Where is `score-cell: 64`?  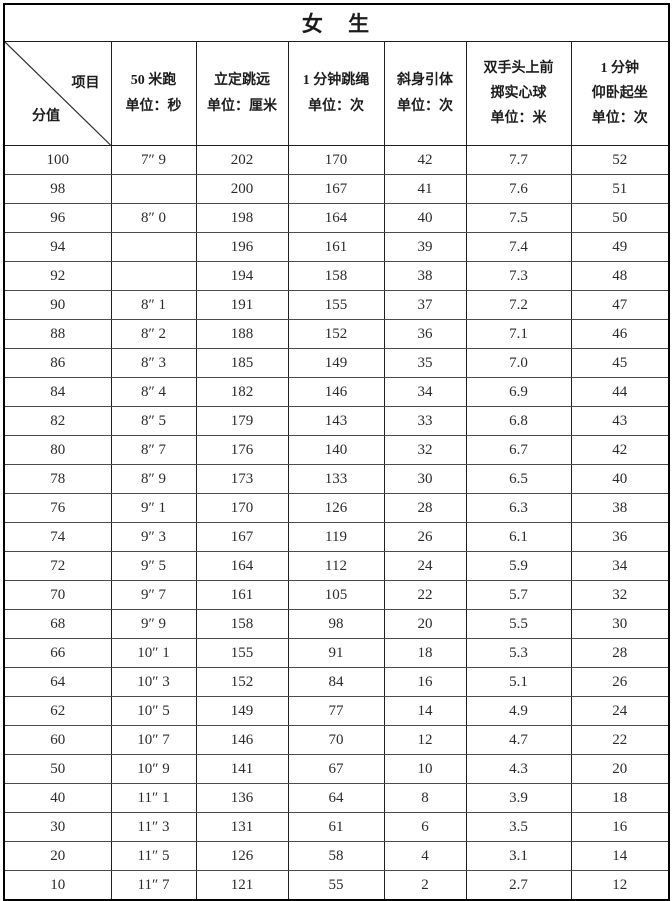
score-cell: 64 is located at coordinates (57, 682).